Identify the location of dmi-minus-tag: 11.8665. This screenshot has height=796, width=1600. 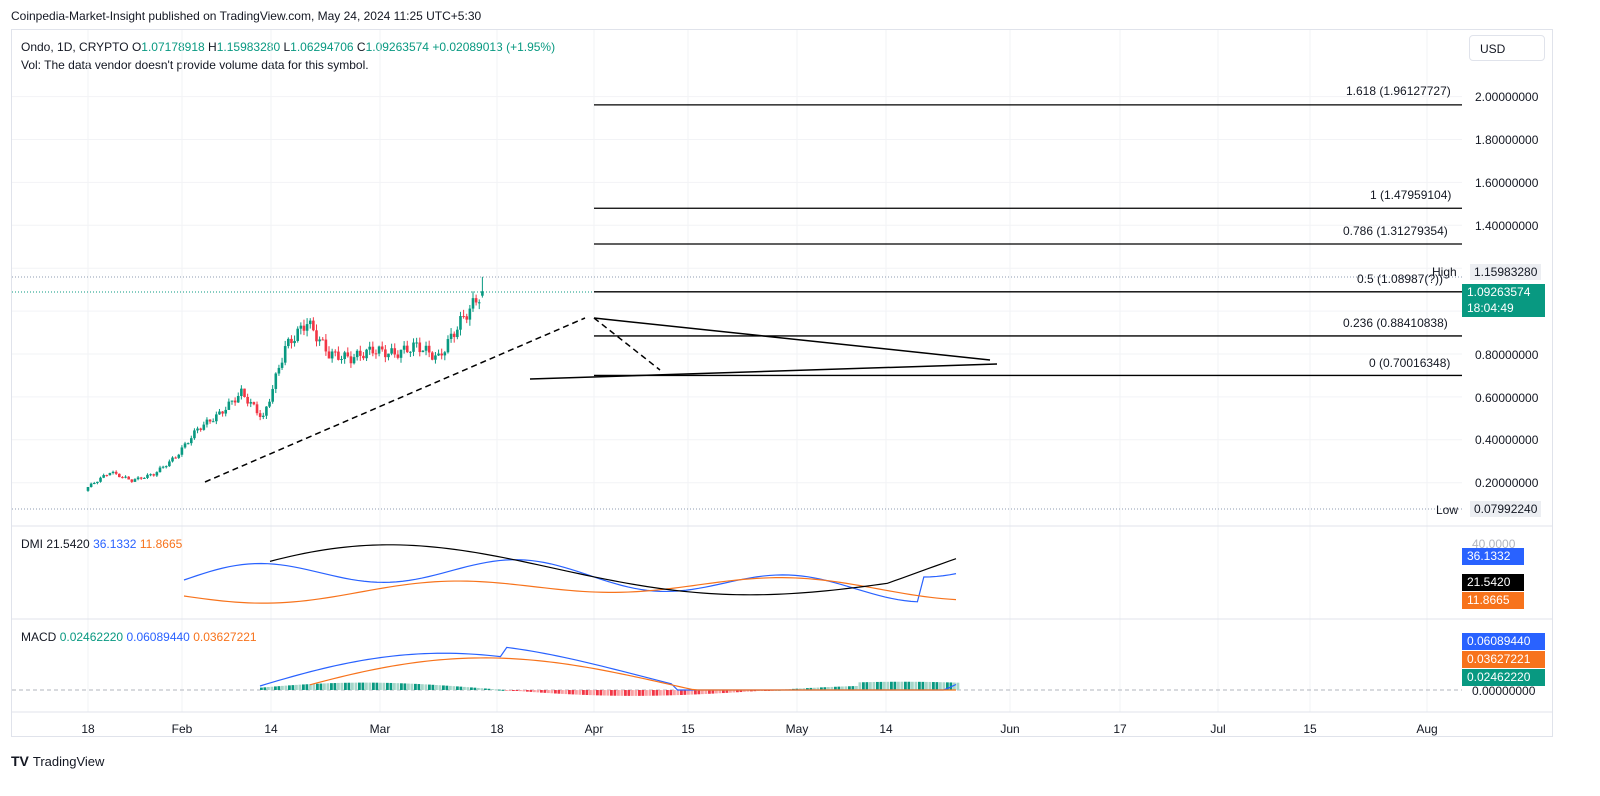
(1493, 600).